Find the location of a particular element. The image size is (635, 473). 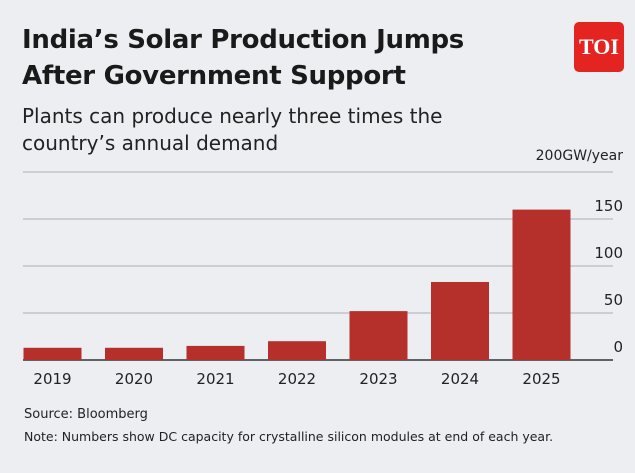

bar-2019 is located at coordinates (52, 353).